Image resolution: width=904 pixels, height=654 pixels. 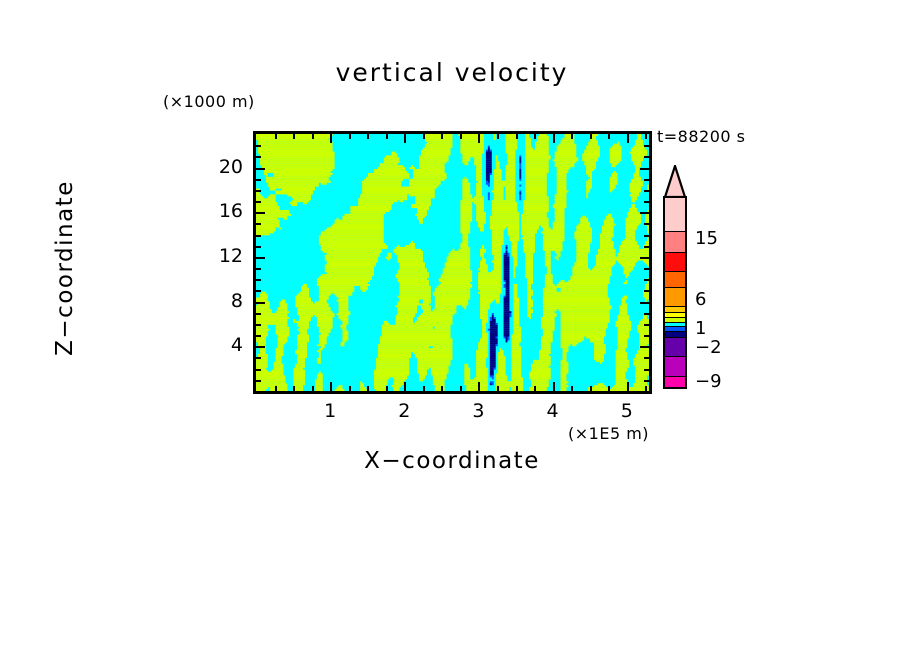 What do you see at coordinates (708, 381) in the screenshot?
I see `colorbar-tick-label: −9` at bounding box center [708, 381].